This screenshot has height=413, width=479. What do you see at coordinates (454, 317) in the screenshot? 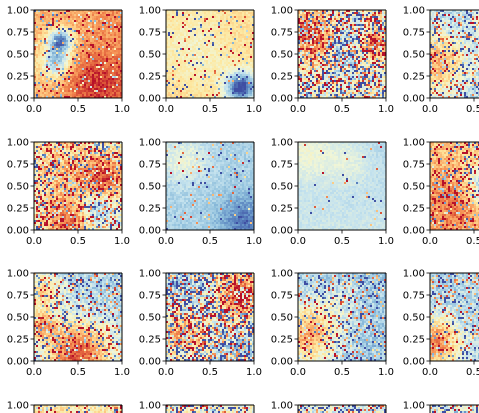
I see `heatmap-image-r3c4` at bounding box center [454, 317].